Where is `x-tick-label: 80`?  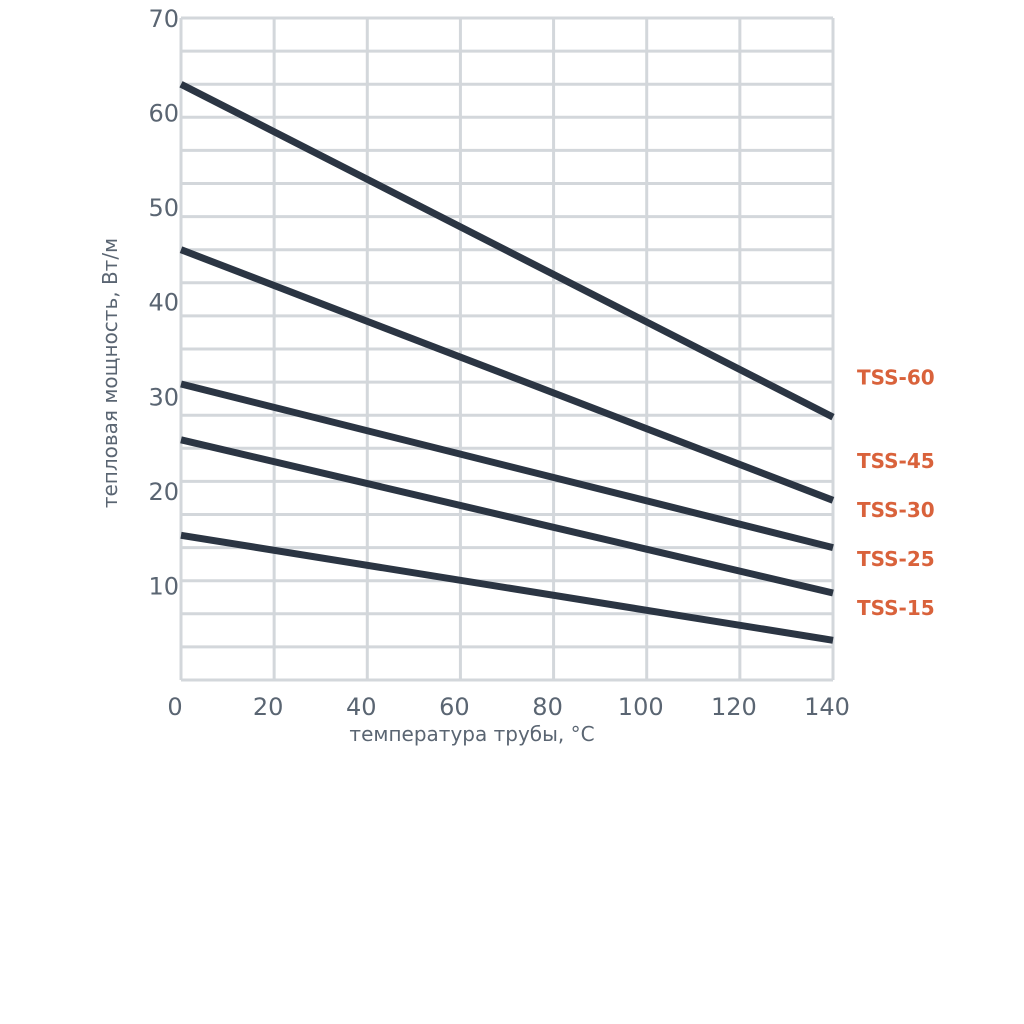 x-tick-label: 80 is located at coordinates (547, 707).